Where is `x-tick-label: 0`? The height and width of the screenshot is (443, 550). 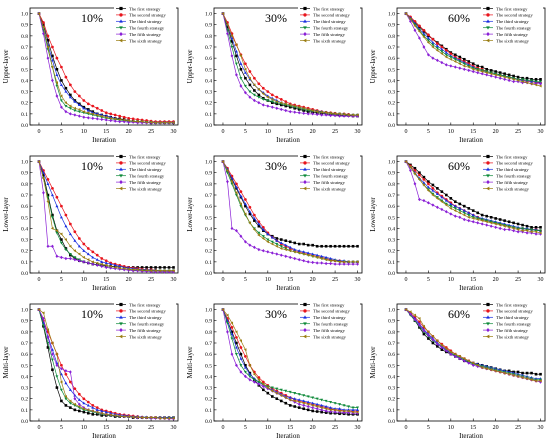
x-tick-label: 0 is located at coordinates (405, 132).